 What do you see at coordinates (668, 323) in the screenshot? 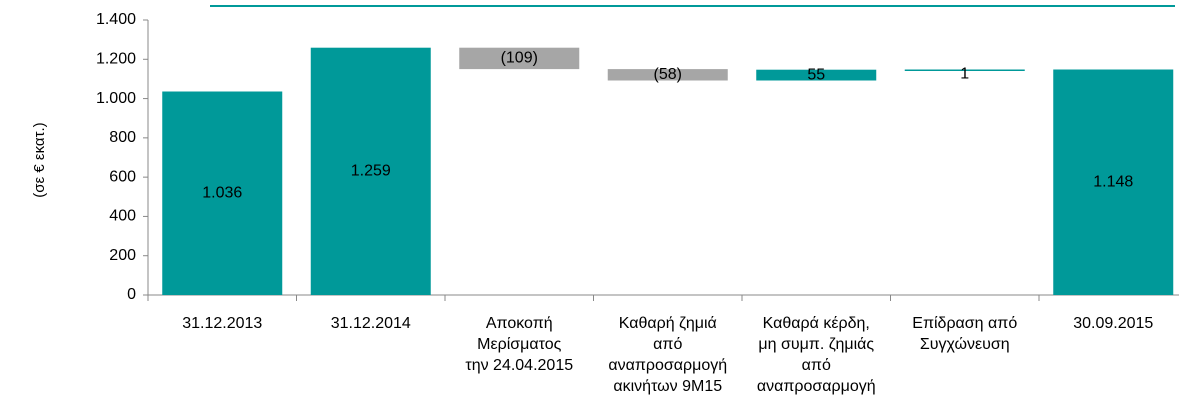
I see `x-tick-label: Καθαρή ζημιά` at bounding box center [668, 323].